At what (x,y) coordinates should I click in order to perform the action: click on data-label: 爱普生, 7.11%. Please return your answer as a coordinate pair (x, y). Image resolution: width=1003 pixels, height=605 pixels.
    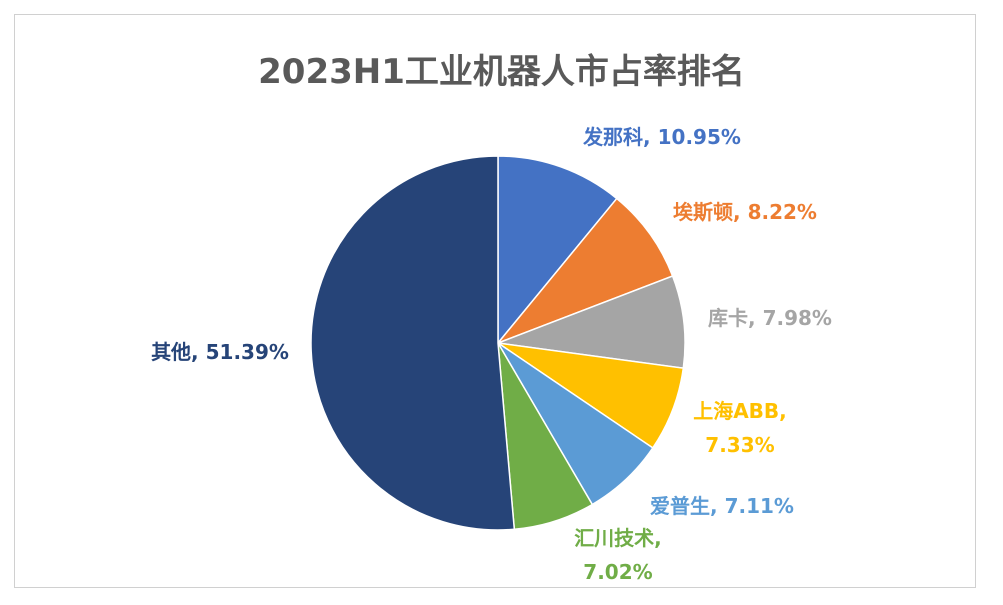
    Looking at the image, I should click on (722, 506).